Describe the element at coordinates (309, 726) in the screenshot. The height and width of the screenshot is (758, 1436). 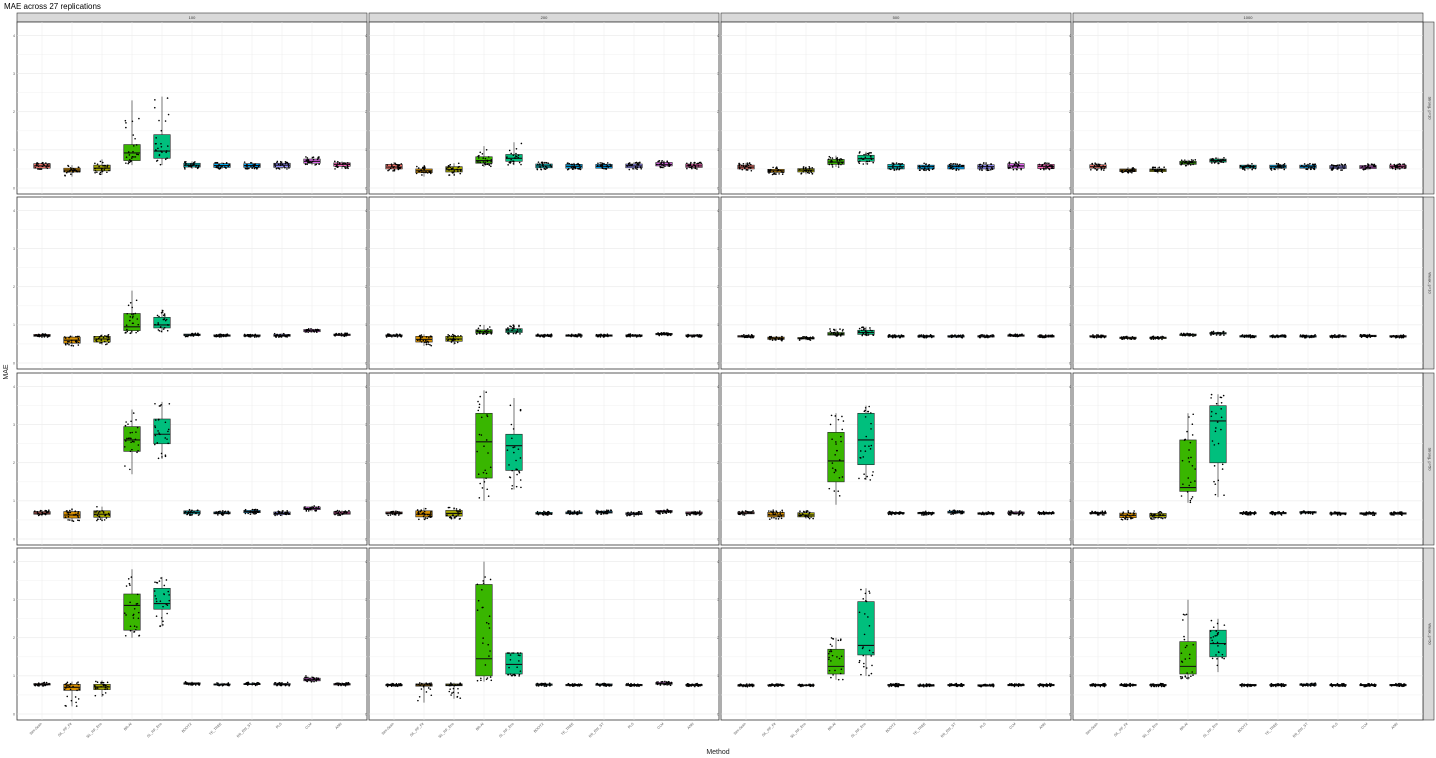
I see `x-tick-label: CLM` at that location.